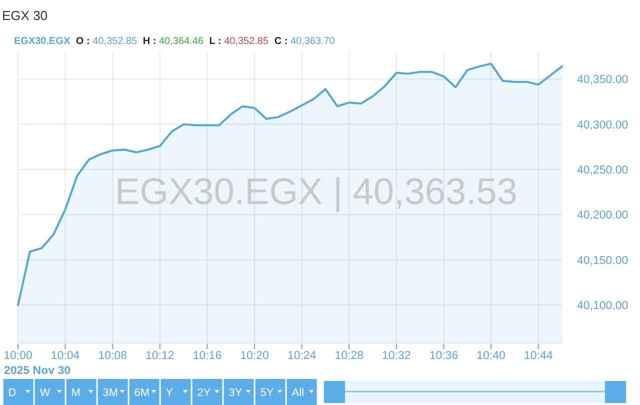 Image resolution: width=640 pixels, height=405 pixels. What do you see at coordinates (160, 356) in the screenshot?
I see `x-tick-label: 10:12` at bounding box center [160, 356].